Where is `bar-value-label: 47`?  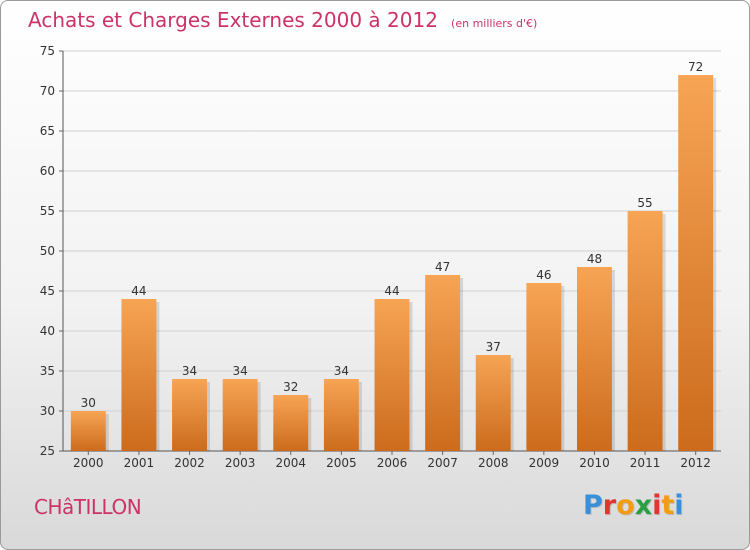
bar-value-label: 47 is located at coordinates (442, 267).